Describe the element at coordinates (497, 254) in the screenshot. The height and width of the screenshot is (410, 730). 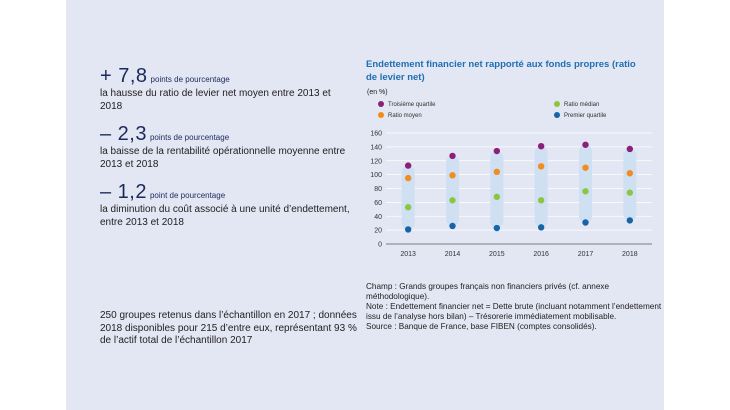
I see `x-tick-label: 2015` at that location.